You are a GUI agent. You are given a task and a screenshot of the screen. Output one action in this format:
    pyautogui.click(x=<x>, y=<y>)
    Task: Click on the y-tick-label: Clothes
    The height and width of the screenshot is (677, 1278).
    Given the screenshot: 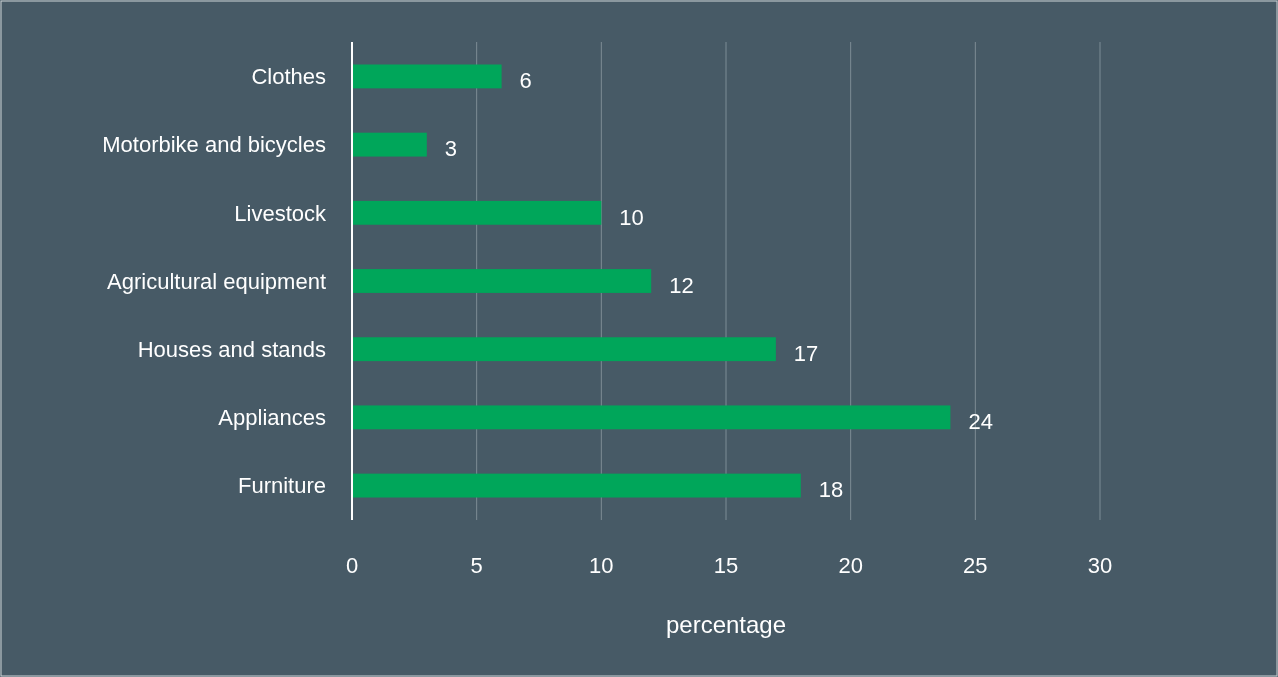 What is the action you would take?
    pyautogui.click(x=288, y=77)
    